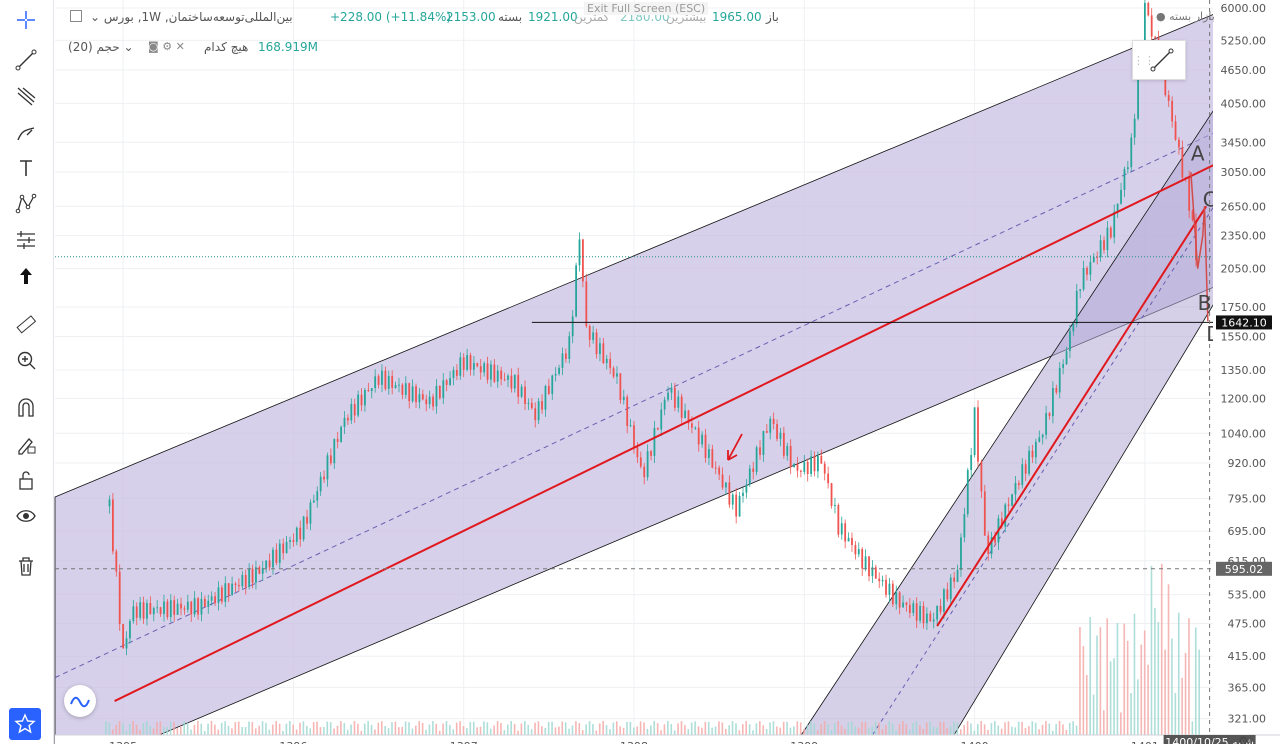 The image size is (1280, 744). I want to click on brush-icon, so click(26, 132).